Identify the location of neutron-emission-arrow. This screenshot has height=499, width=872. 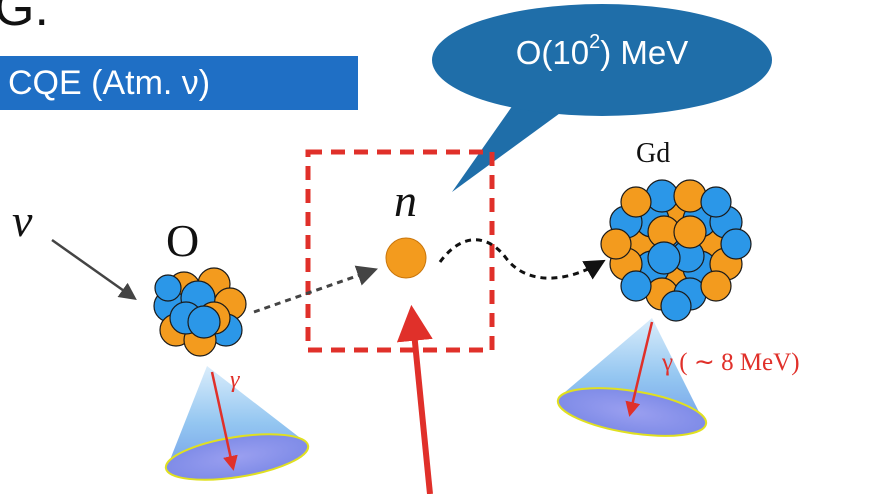
(315, 289).